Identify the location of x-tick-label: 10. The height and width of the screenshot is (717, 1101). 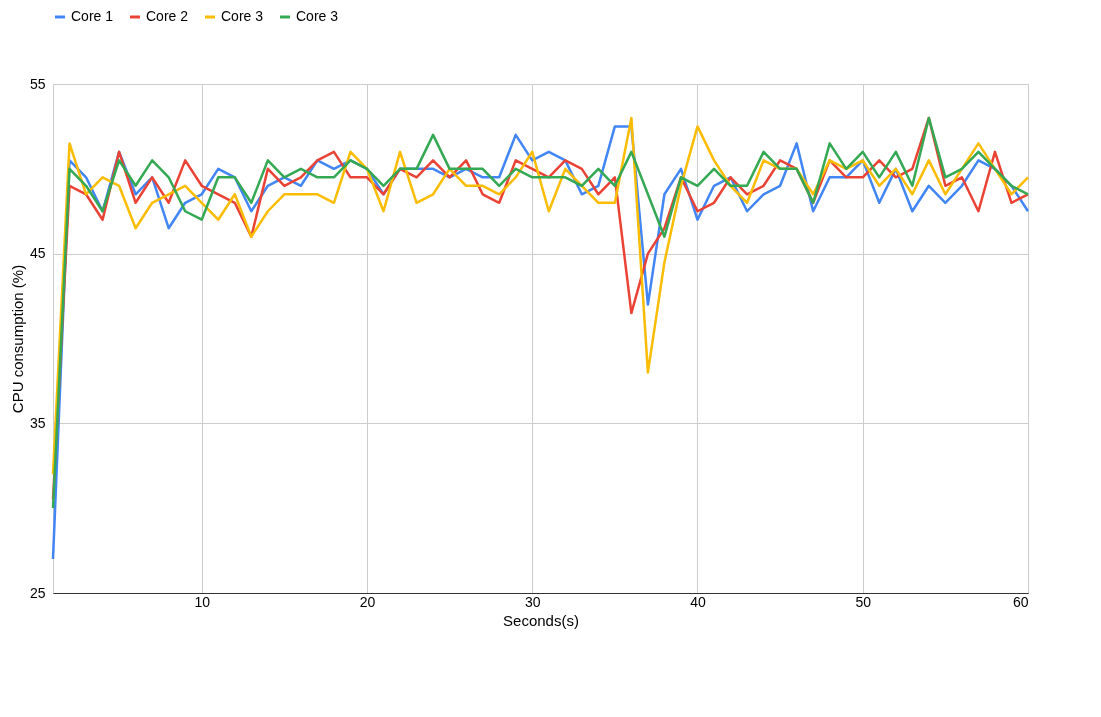
(202, 601).